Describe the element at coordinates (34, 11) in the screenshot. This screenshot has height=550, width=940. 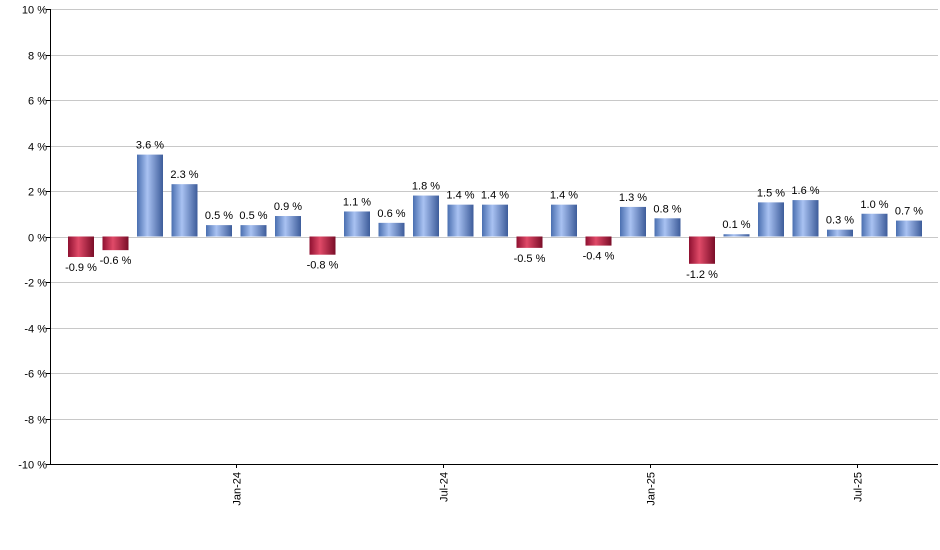
I see `y-tick-label: 10 %` at that location.